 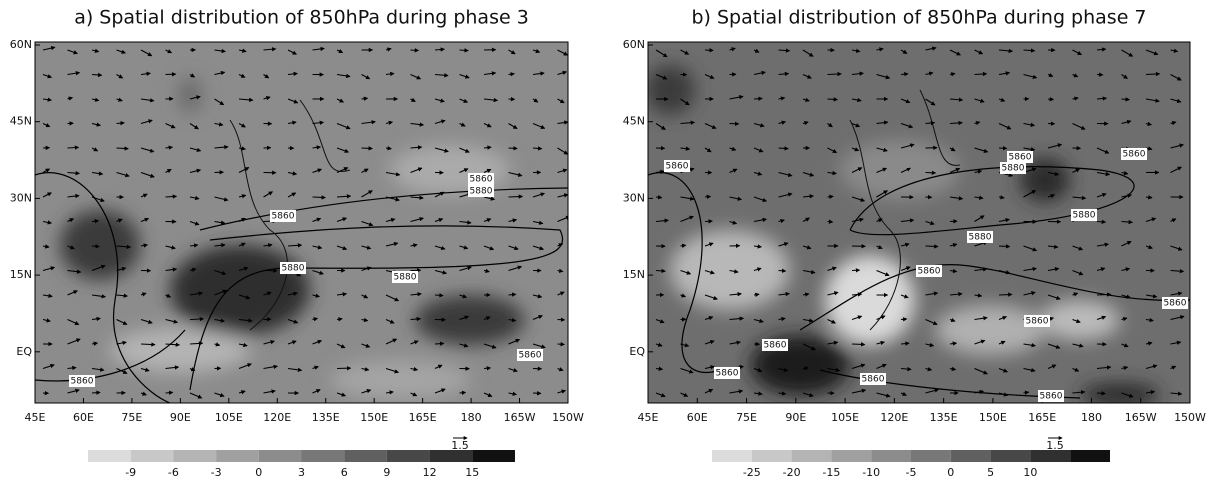 What do you see at coordinates (752, 472) in the screenshot?
I see `colorbar-label: -25` at bounding box center [752, 472].